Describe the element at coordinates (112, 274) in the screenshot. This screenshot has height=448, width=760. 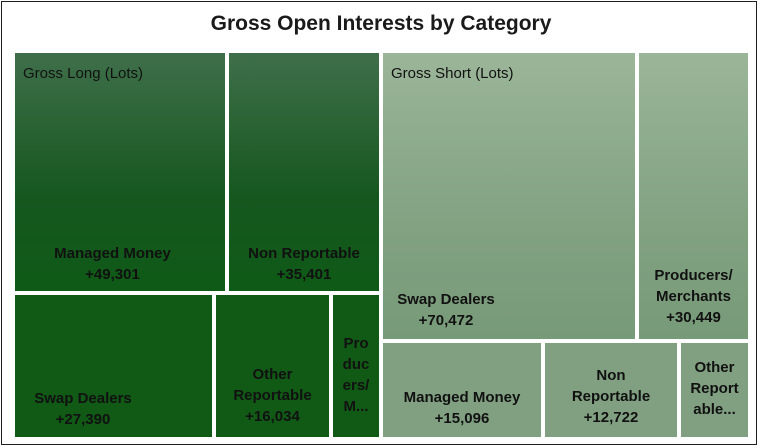
I see `tile-value: +49,301` at that location.